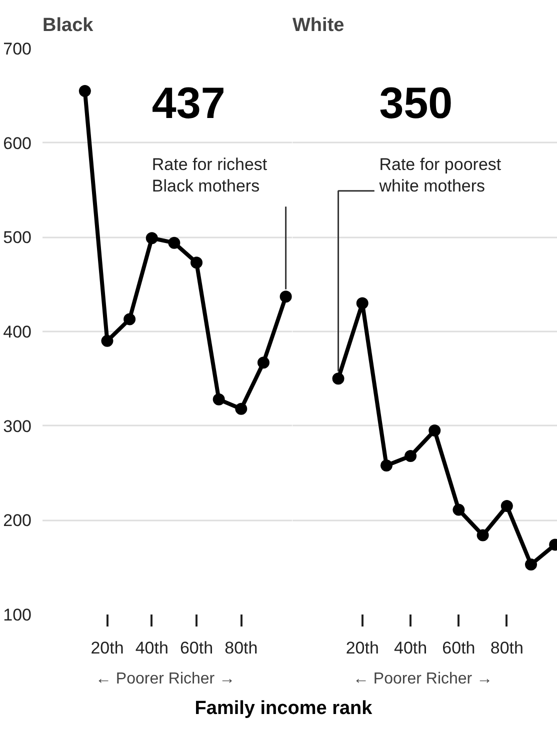 The width and height of the screenshot is (557, 744). What do you see at coordinates (440, 175) in the screenshot?
I see `annotation: Rate for poorest white mothers` at bounding box center [440, 175].